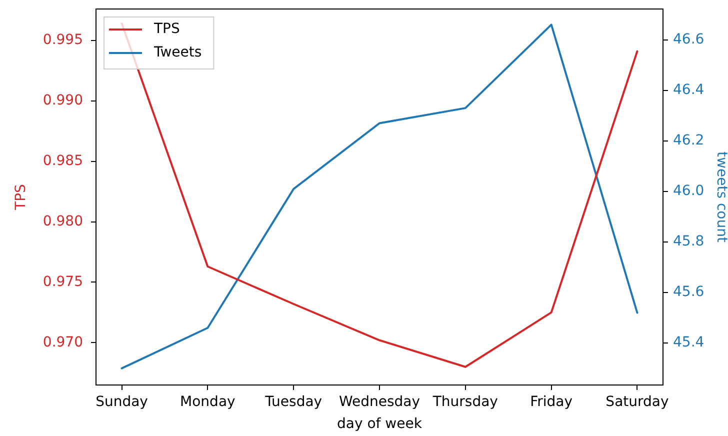  Describe the element at coordinates (62, 282) in the screenshot. I see `y-tick-label: 0.975` at that location.